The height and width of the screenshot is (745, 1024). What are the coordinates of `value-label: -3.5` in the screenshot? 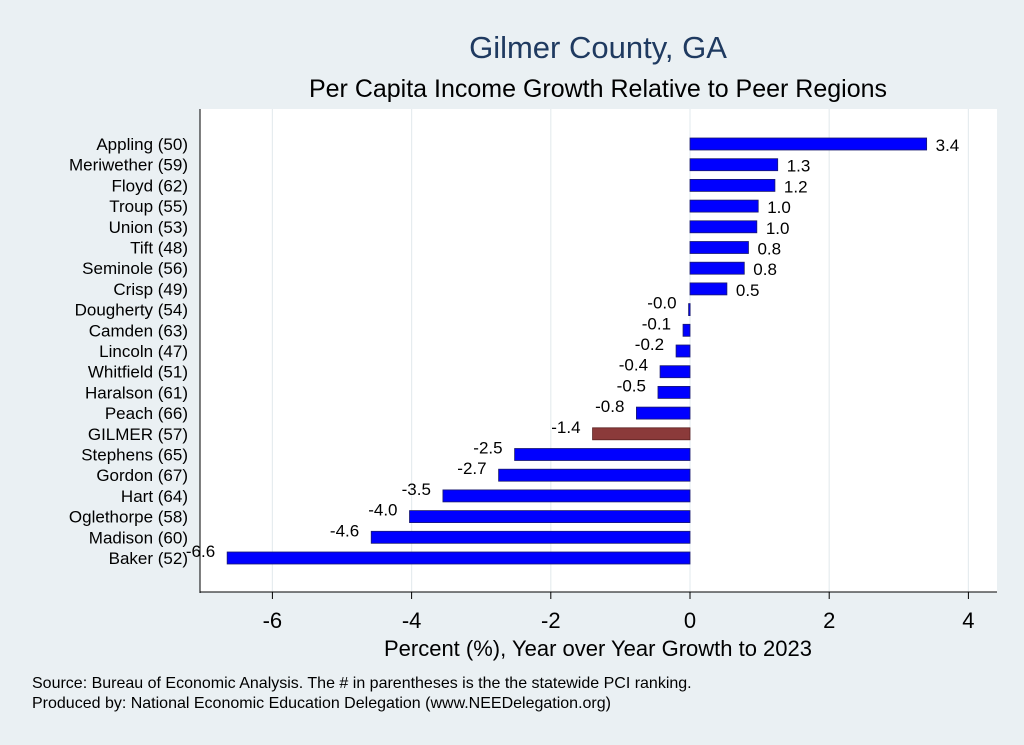 It's located at (416, 489).